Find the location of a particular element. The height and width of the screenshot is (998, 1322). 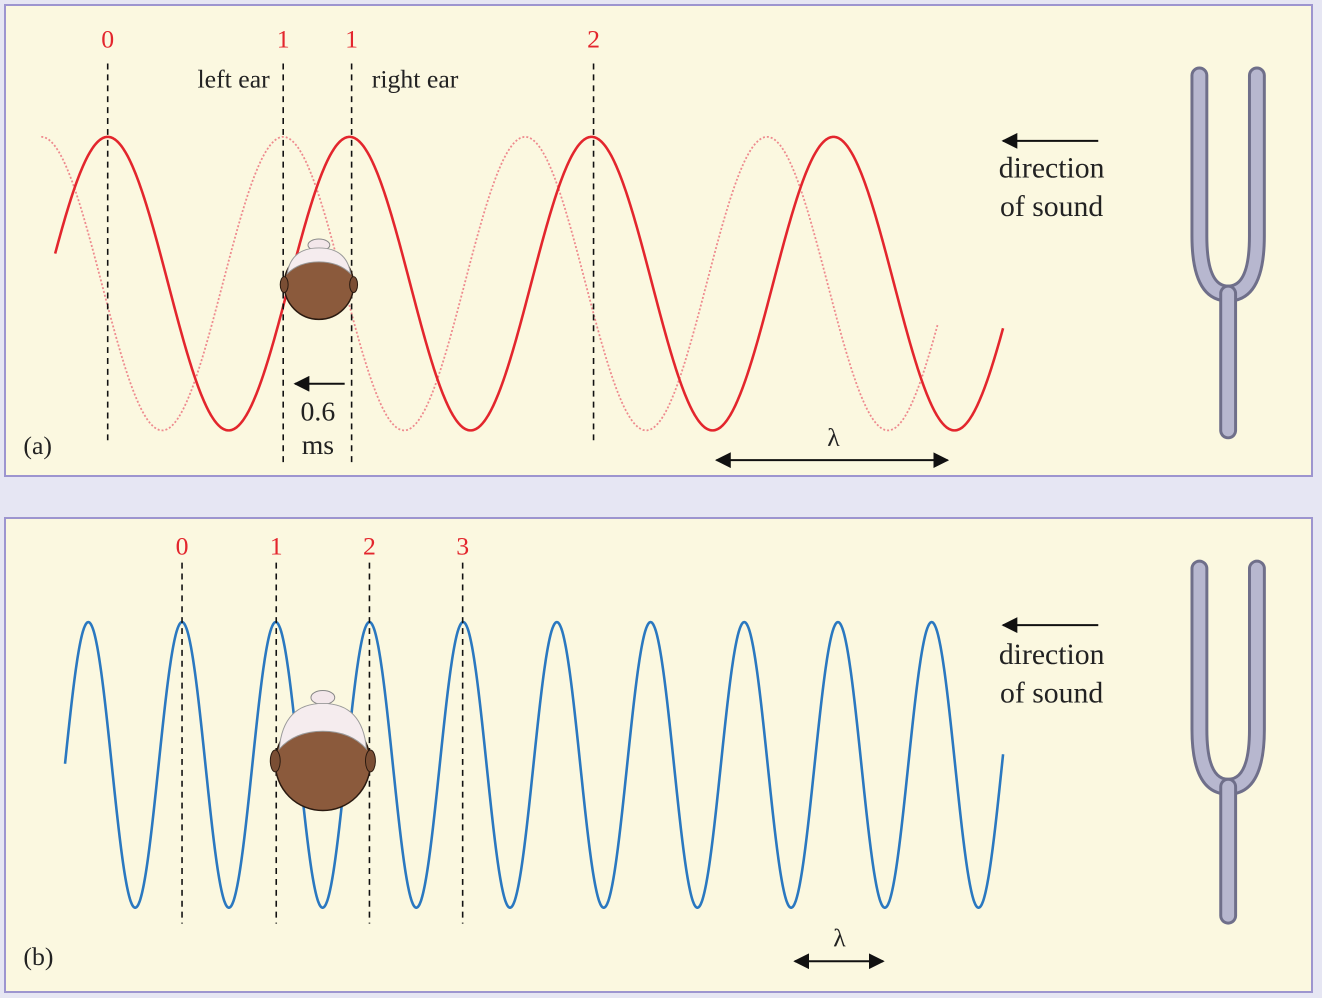

delay-unit: ms is located at coordinates (318, 445).